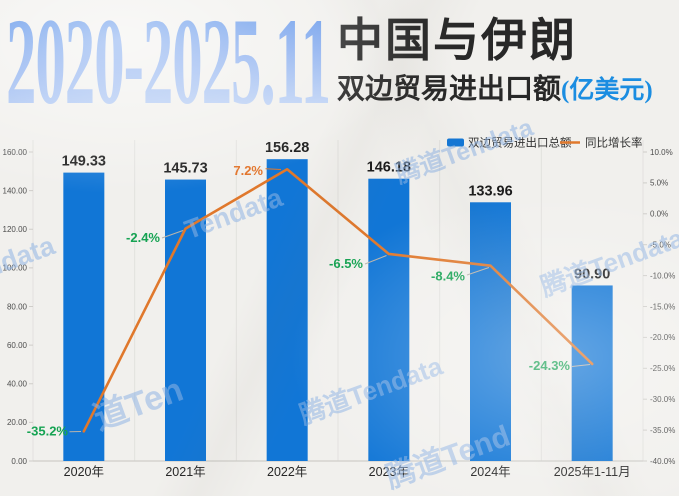  I want to click on y-axis-label-left: 20.00, so click(17, 422).